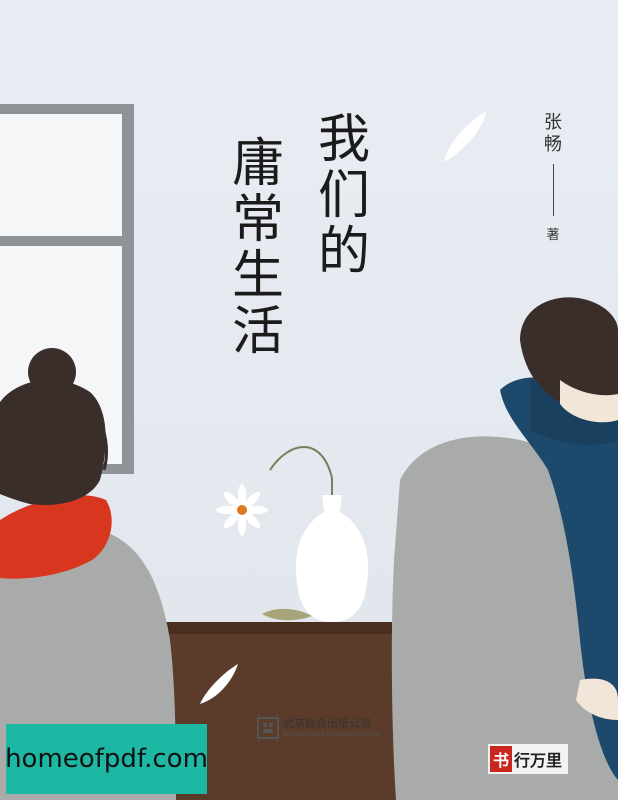 The image size is (618, 800). What do you see at coordinates (258, 220) in the screenshot?
I see `title-char: 常` at bounding box center [258, 220].